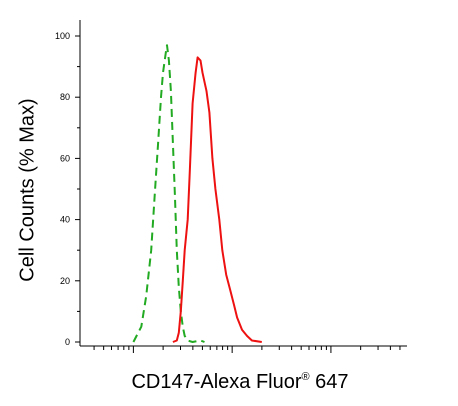 The width and height of the screenshot is (458, 406). I want to click on y-tick-label: 0, so click(67, 342).